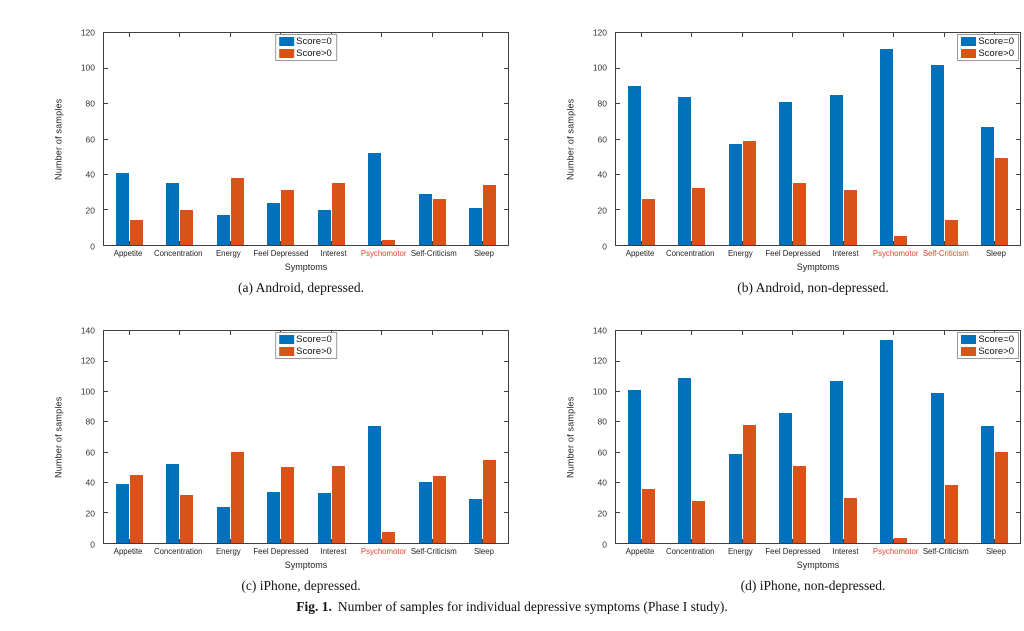  Describe the element at coordinates (314, 606) in the screenshot. I see `figure-caption-label: Fig. 1.` at that location.